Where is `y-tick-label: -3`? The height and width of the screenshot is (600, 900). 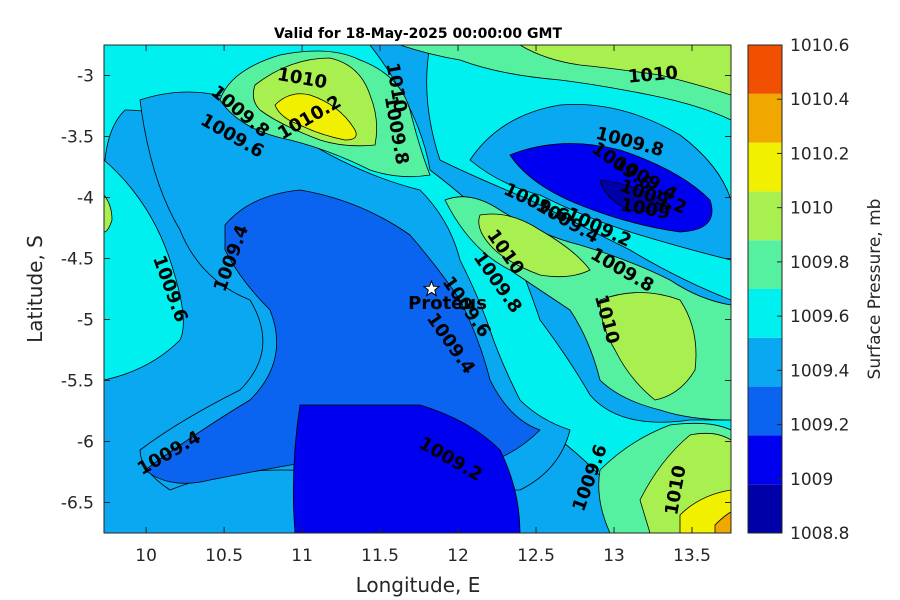 y-tick-label: -3 is located at coordinates (85, 77).